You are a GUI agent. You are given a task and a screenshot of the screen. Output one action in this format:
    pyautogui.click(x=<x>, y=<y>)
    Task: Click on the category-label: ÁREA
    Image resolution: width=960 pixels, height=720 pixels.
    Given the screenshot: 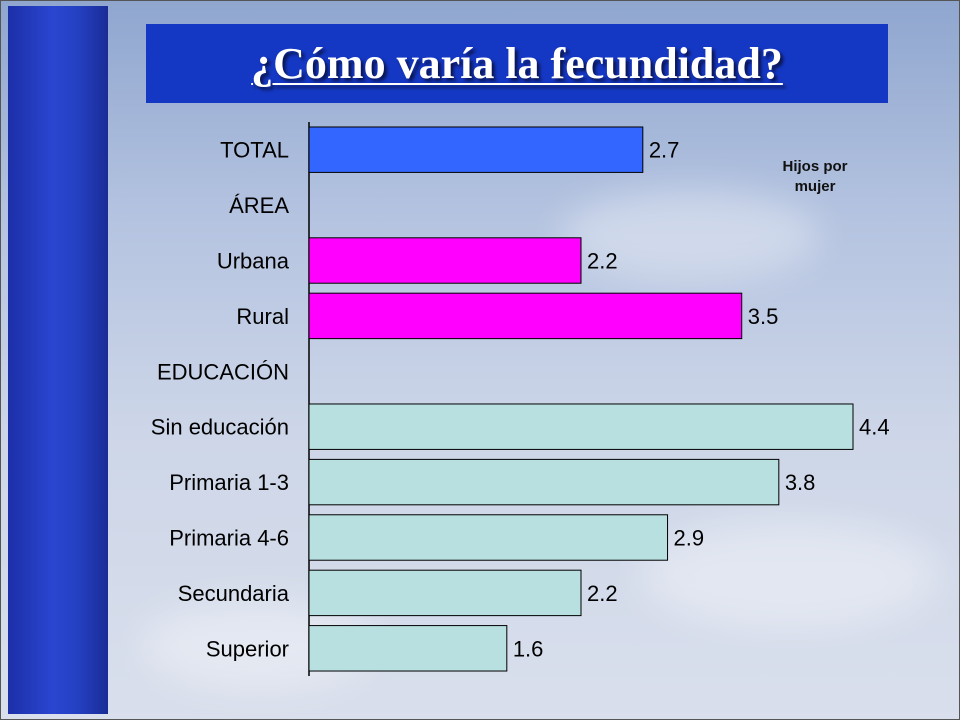 What is the action you would take?
    pyautogui.click(x=259, y=205)
    